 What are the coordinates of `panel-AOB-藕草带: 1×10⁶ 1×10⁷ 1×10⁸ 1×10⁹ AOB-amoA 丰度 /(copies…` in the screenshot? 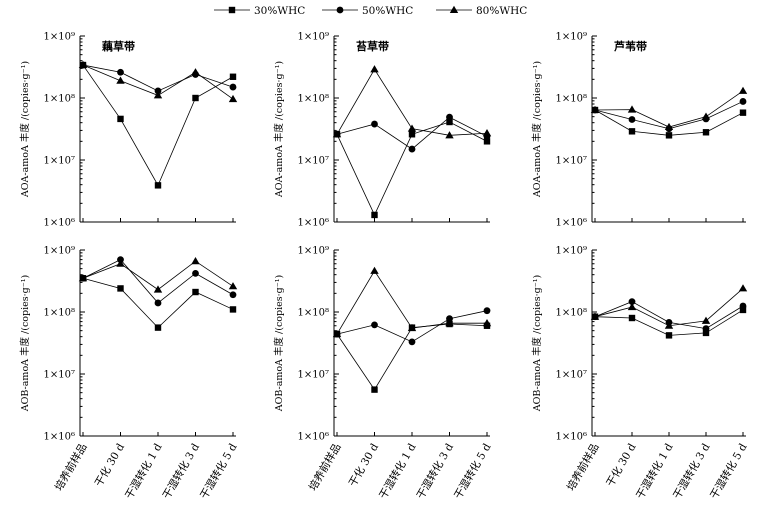 It's located at (129, 374).